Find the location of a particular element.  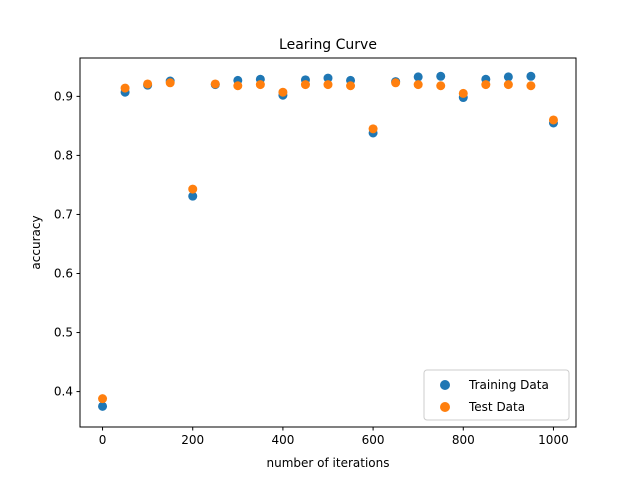

x-tick-label: 800 is located at coordinates (463, 440).